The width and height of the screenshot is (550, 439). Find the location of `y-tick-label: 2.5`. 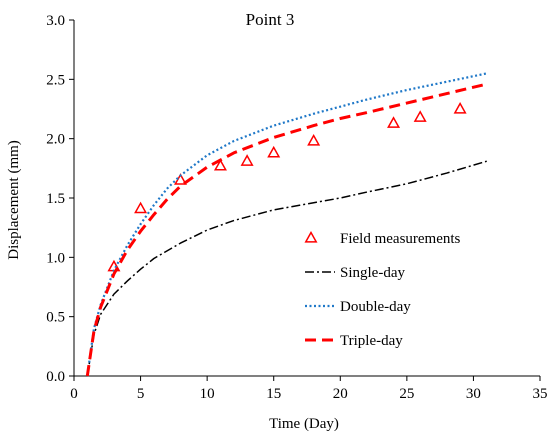

y-tick-label: 2.5 is located at coordinates (55, 80).